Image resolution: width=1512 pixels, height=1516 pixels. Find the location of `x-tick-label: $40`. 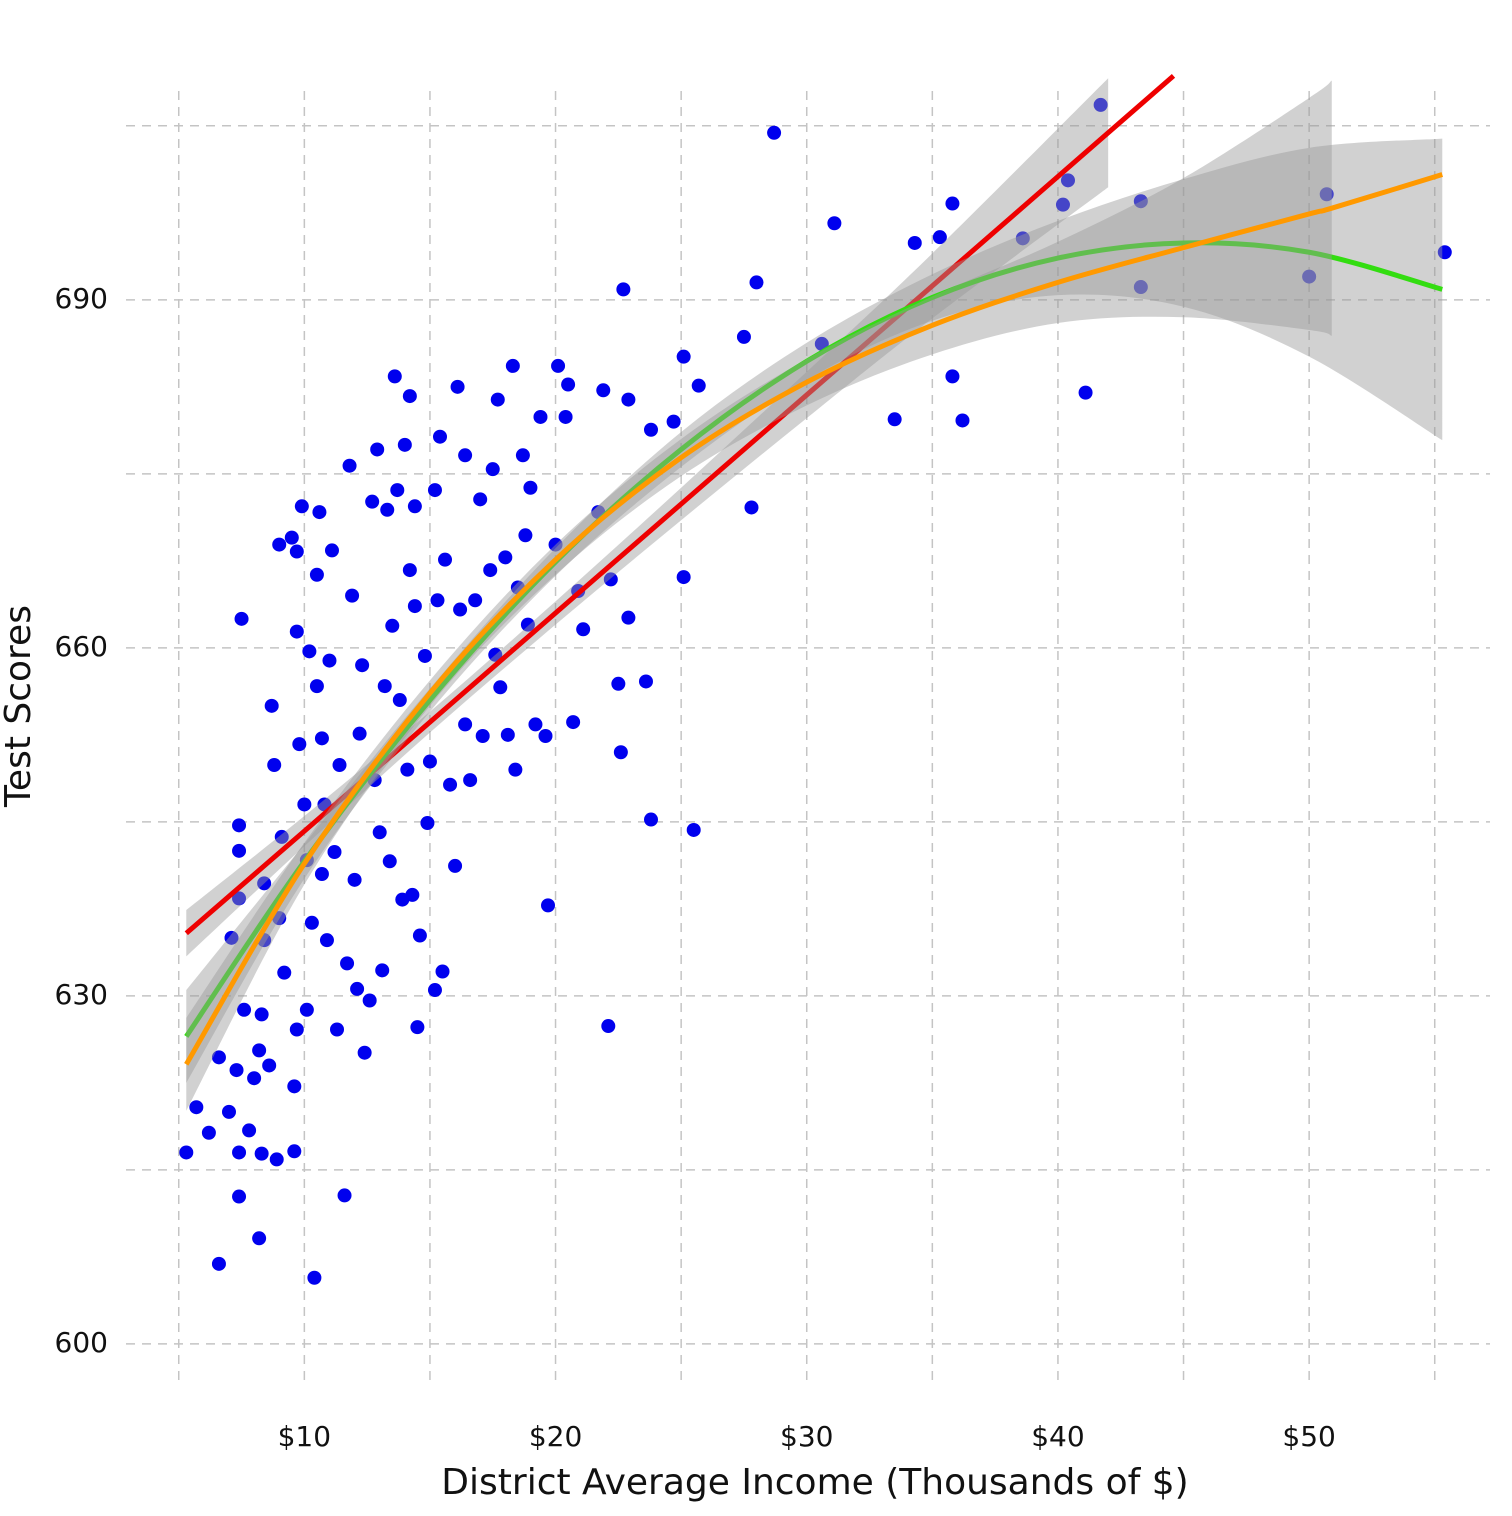

x-tick-label: $40 is located at coordinates (1057, 1436).